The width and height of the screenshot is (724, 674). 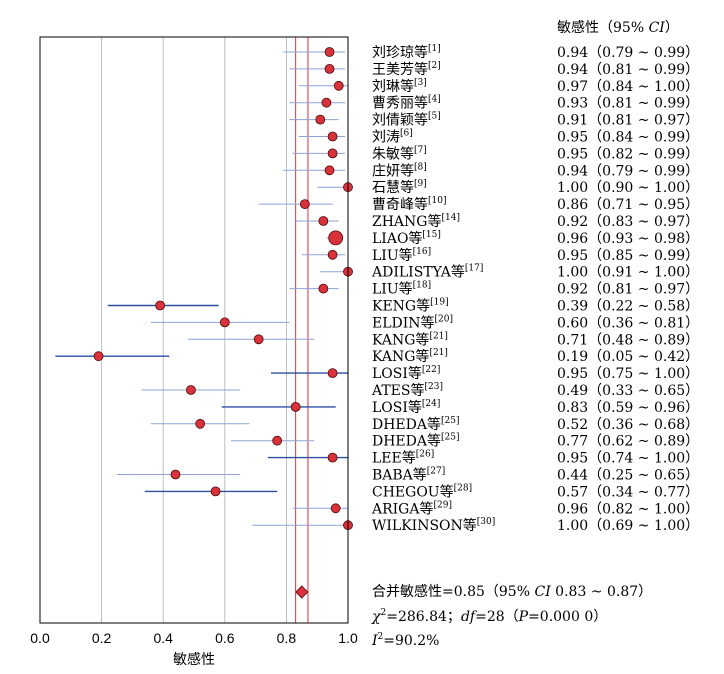 I want to click on study-label: LOSI等[24], so click(x=406, y=407).